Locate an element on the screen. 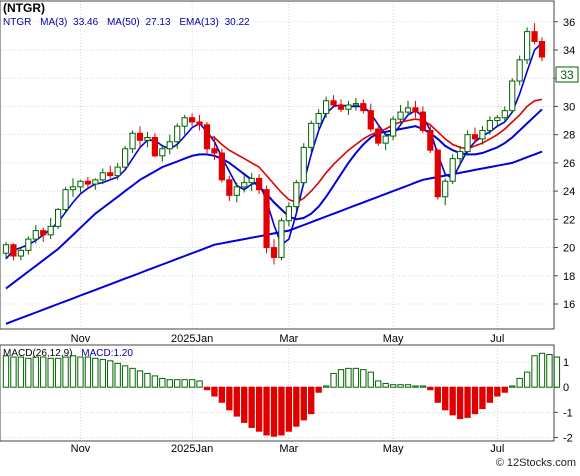 The width and height of the screenshot is (580, 476). macd-x-tick-label: Jul is located at coordinates (497, 449).